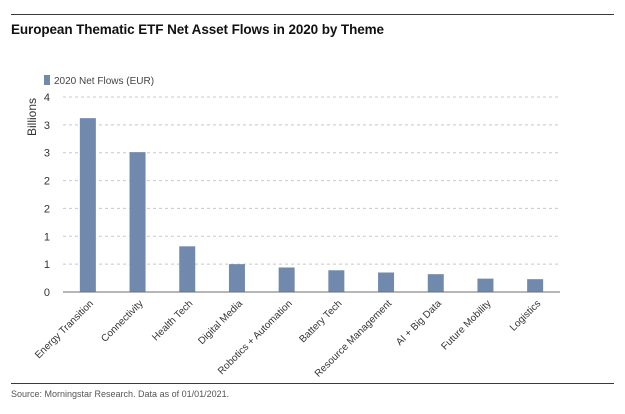 The width and height of the screenshot is (625, 414). Describe the element at coordinates (104, 81) in the screenshot. I see `legend-label: 2020 Net Flows (EUR)` at that location.